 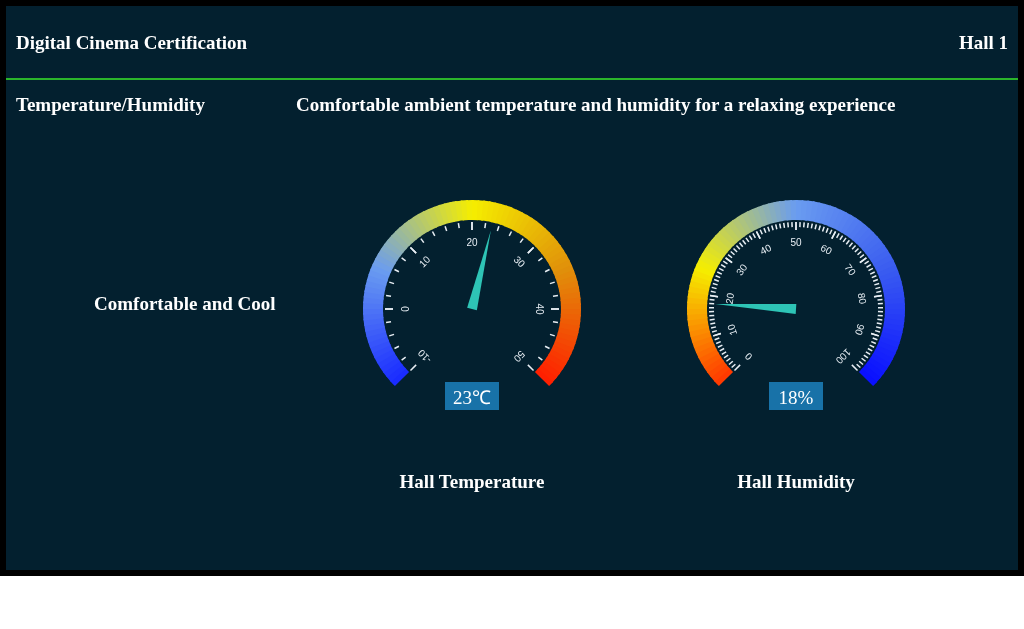 I want to click on text: Comfortable and Cool, so click(x=185, y=303).